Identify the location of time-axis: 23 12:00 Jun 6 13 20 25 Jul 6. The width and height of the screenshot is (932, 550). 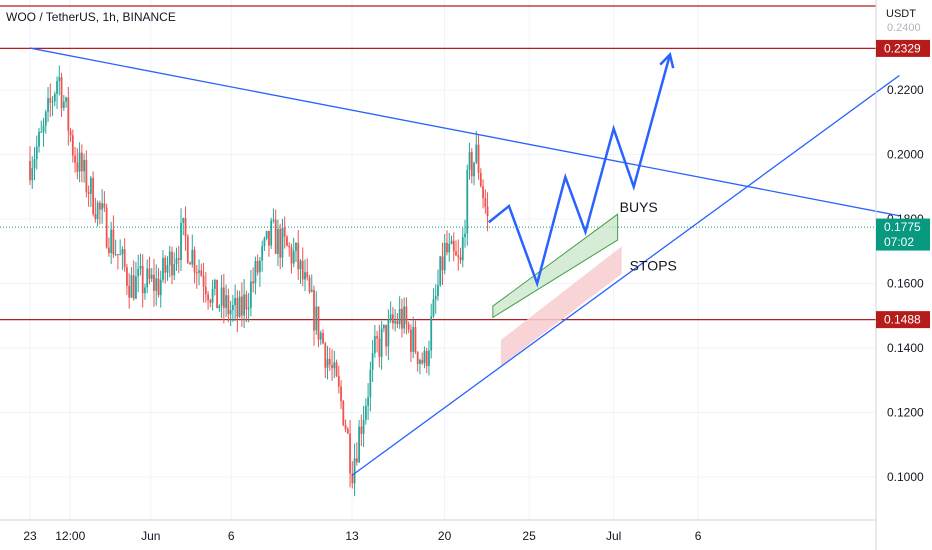
(438, 531).